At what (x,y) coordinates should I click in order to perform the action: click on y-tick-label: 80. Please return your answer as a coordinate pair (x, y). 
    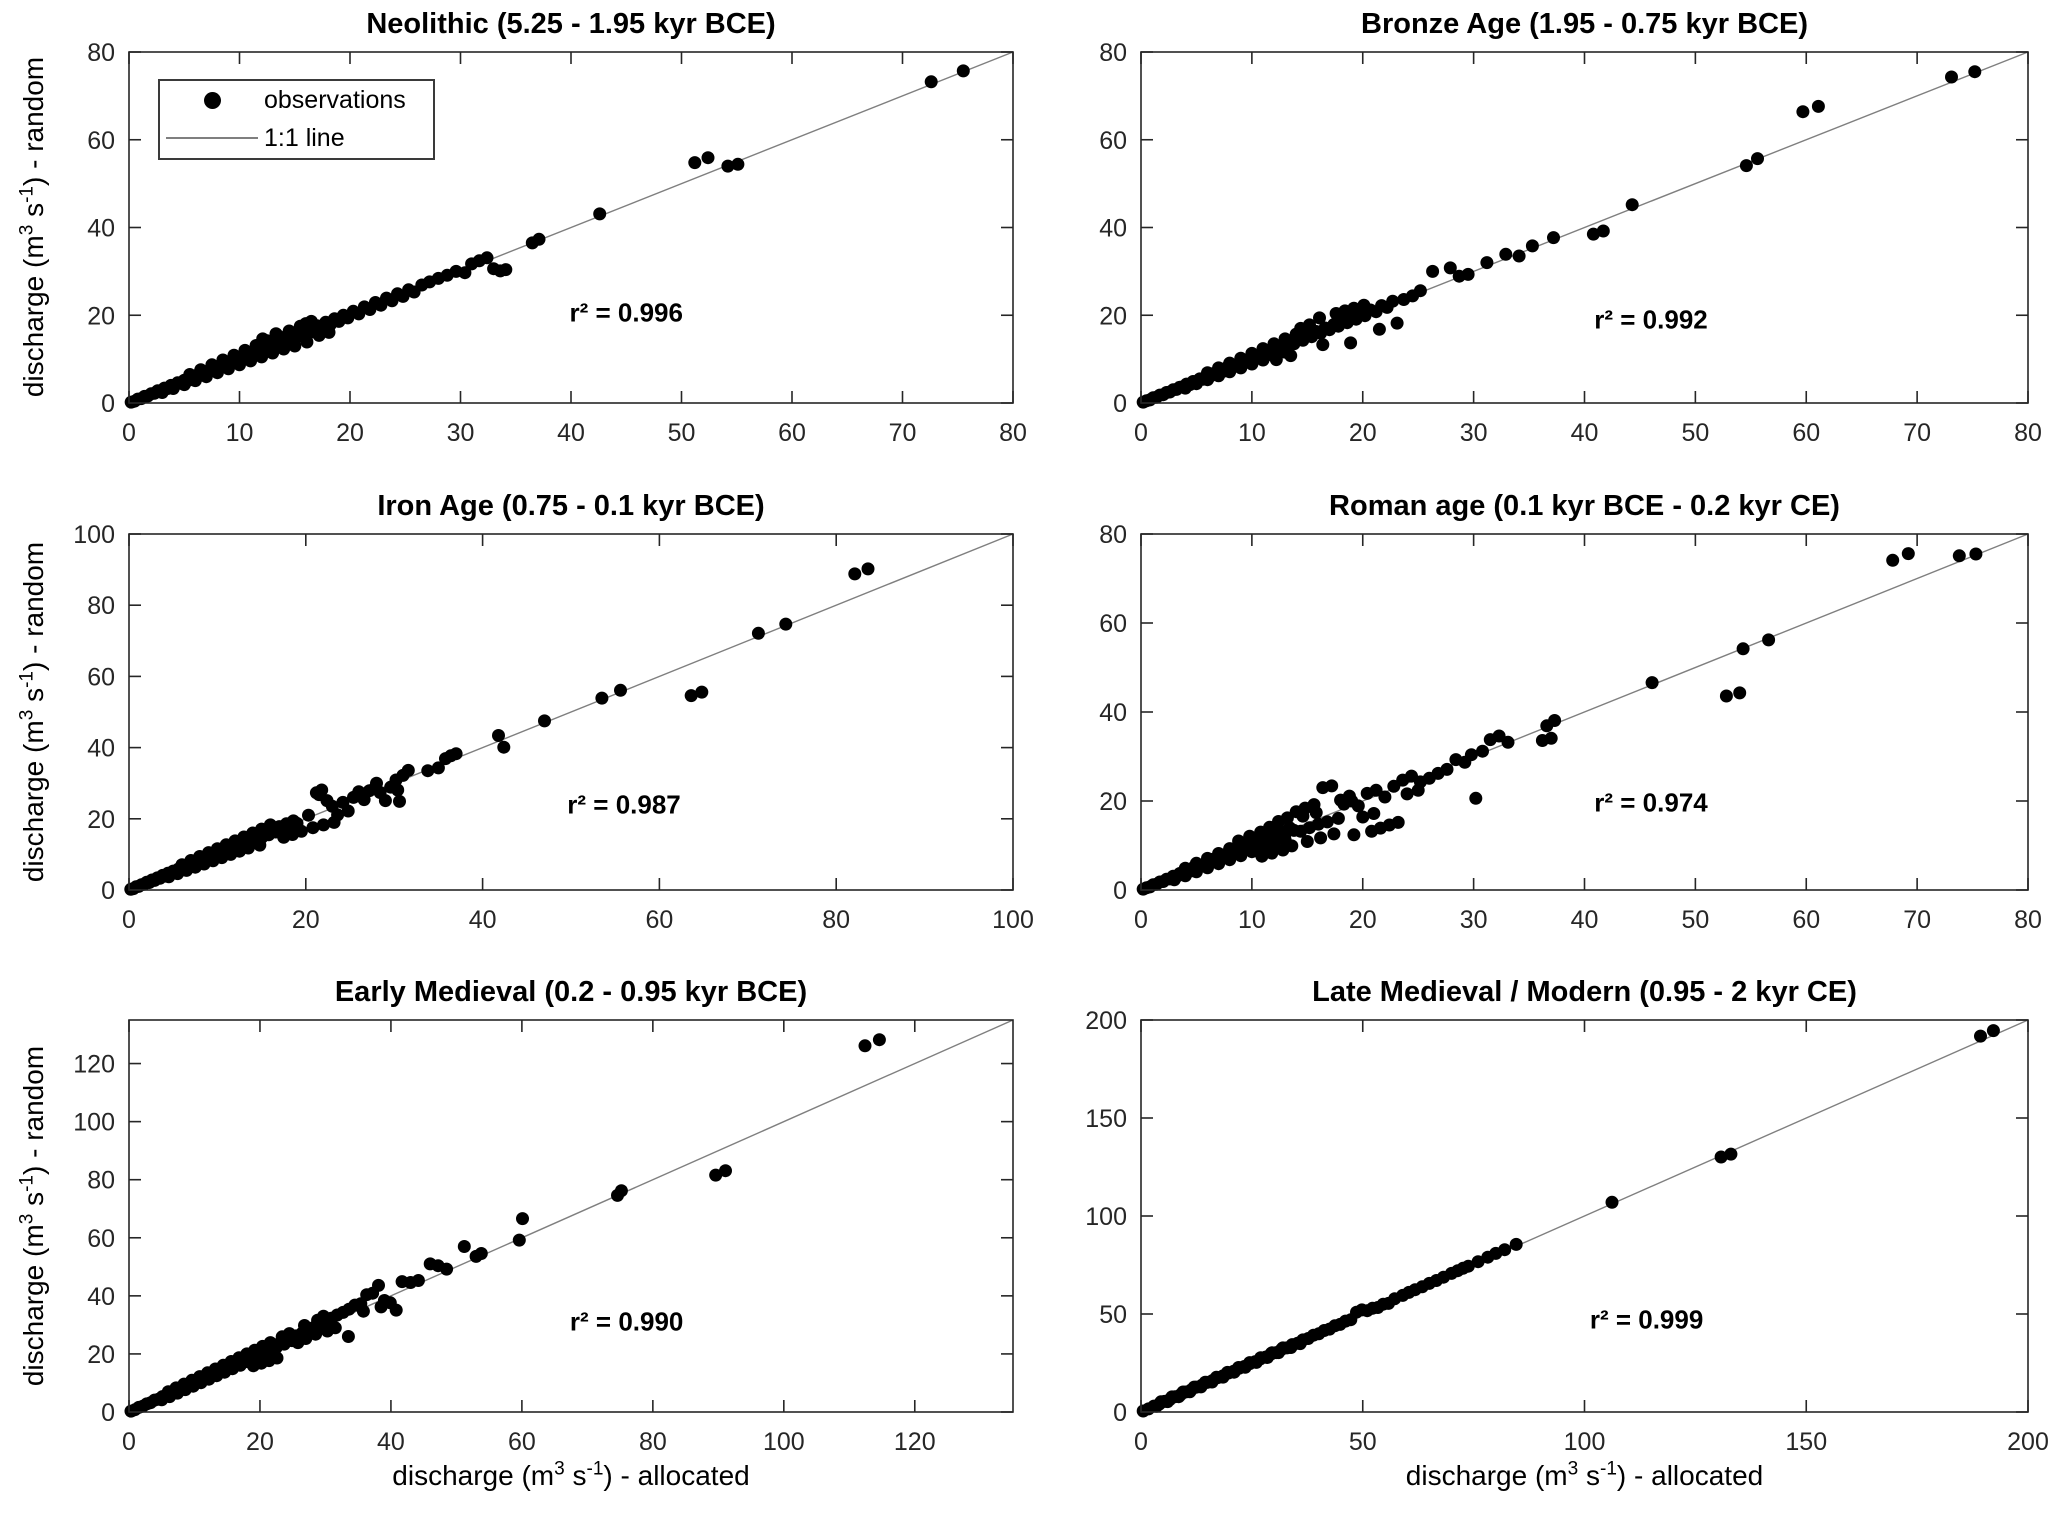
    Looking at the image, I should click on (101, 53).